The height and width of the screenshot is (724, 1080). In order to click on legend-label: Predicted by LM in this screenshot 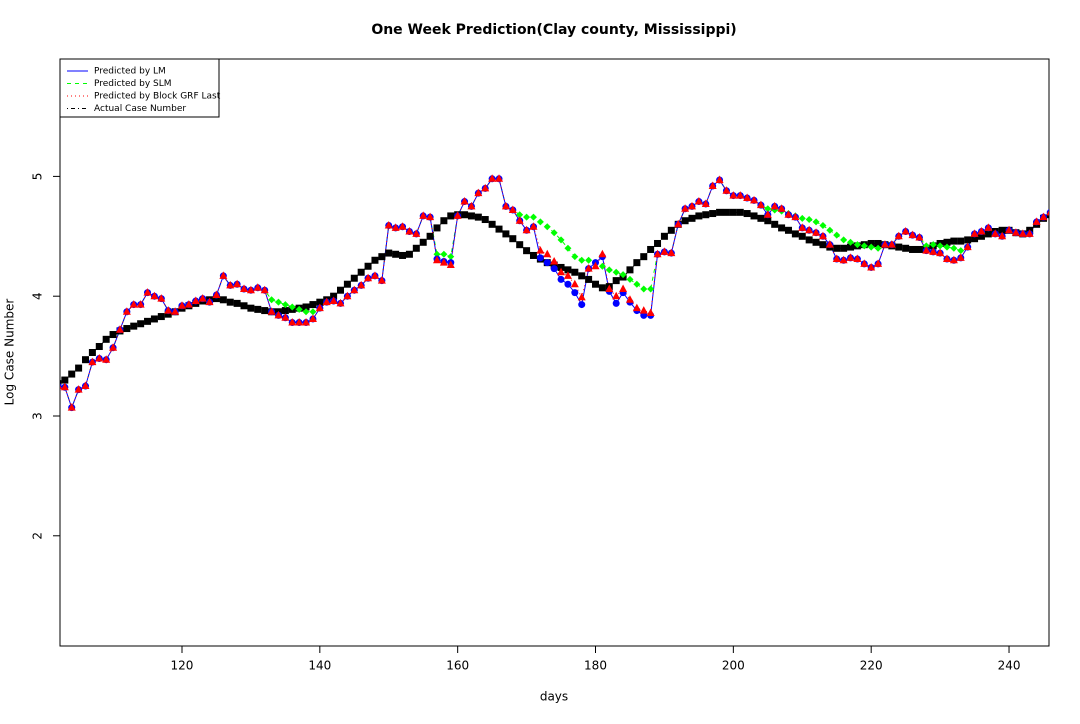, I will do `click(130, 72)`.